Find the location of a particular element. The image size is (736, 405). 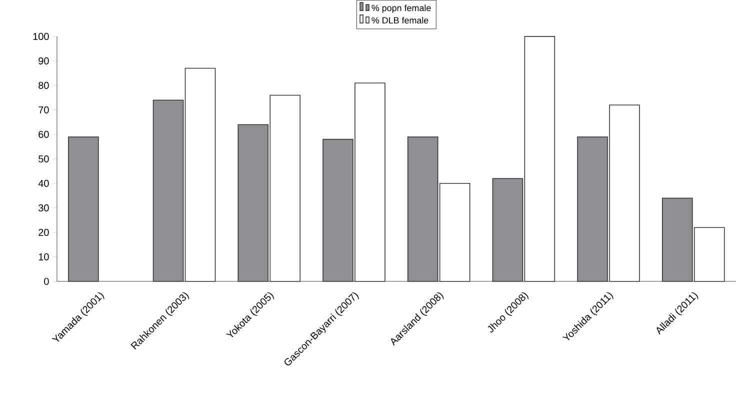

y-tick-label: 40 is located at coordinates (43, 183).